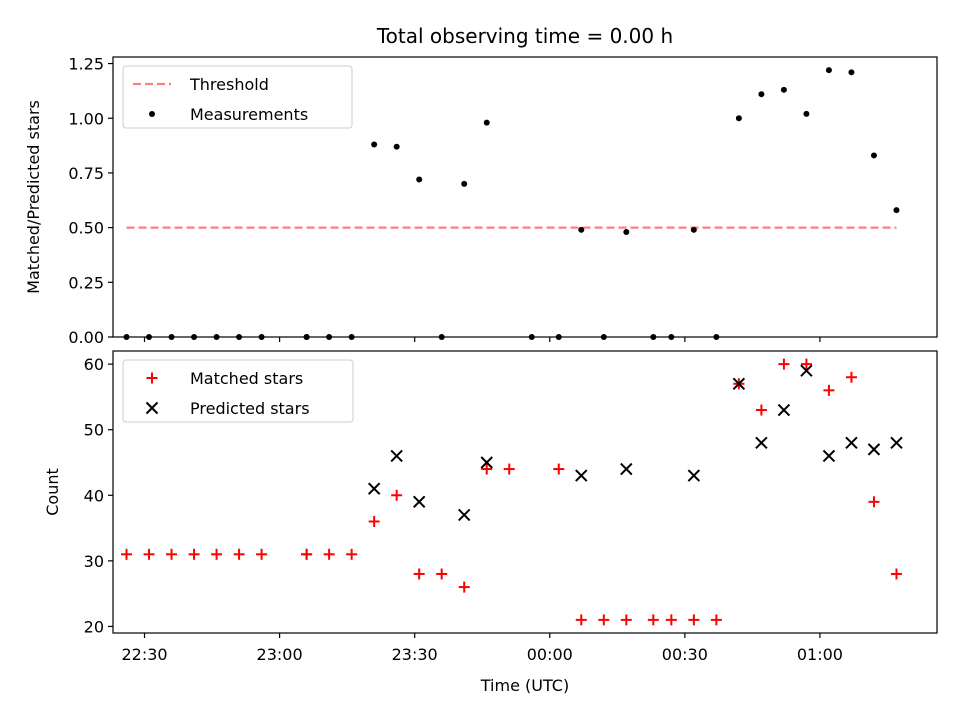 The height and width of the screenshot is (720, 960). What do you see at coordinates (415, 654) in the screenshot?
I see `x-tick-label: 23:30` at bounding box center [415, 654].